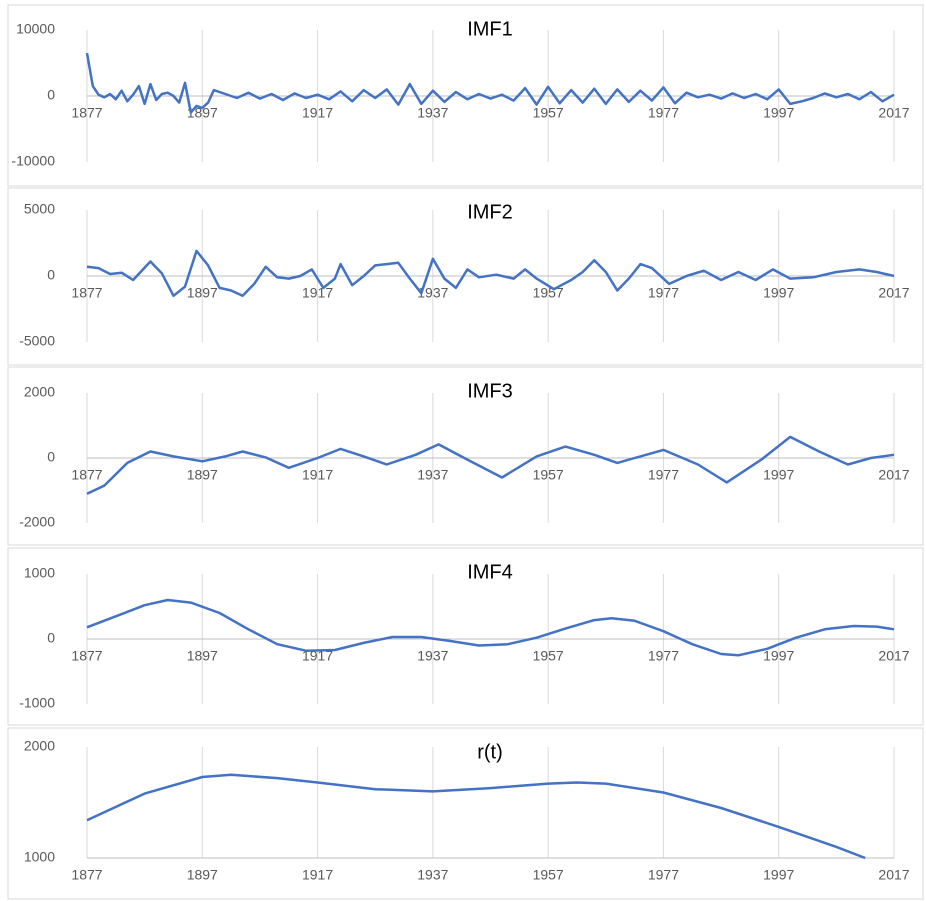 Image resolution: width=926 pixels, height=901 pixels. I want to click on y-tick-label: 10000, so click(35, 29).